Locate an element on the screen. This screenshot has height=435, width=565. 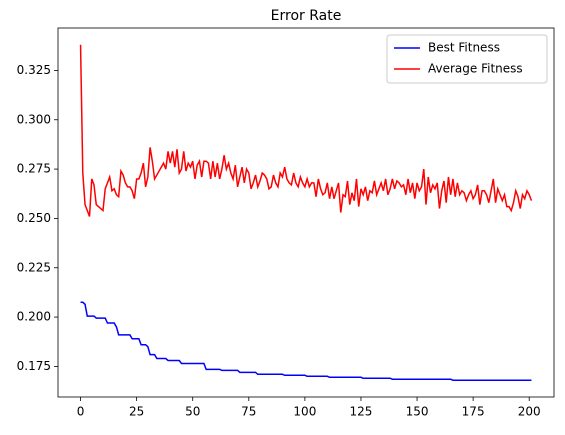
legend-box is located at coordinates (467, 59).